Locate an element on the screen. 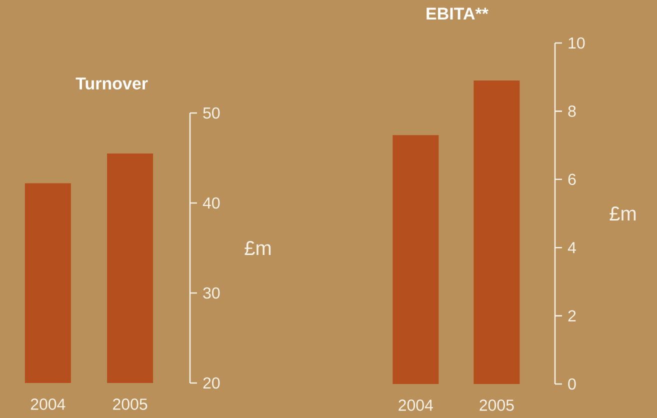 Image resolution: width=657 pixels, height=418 pixels. y-tick-label: 20 is located at coordinates (211, 383).